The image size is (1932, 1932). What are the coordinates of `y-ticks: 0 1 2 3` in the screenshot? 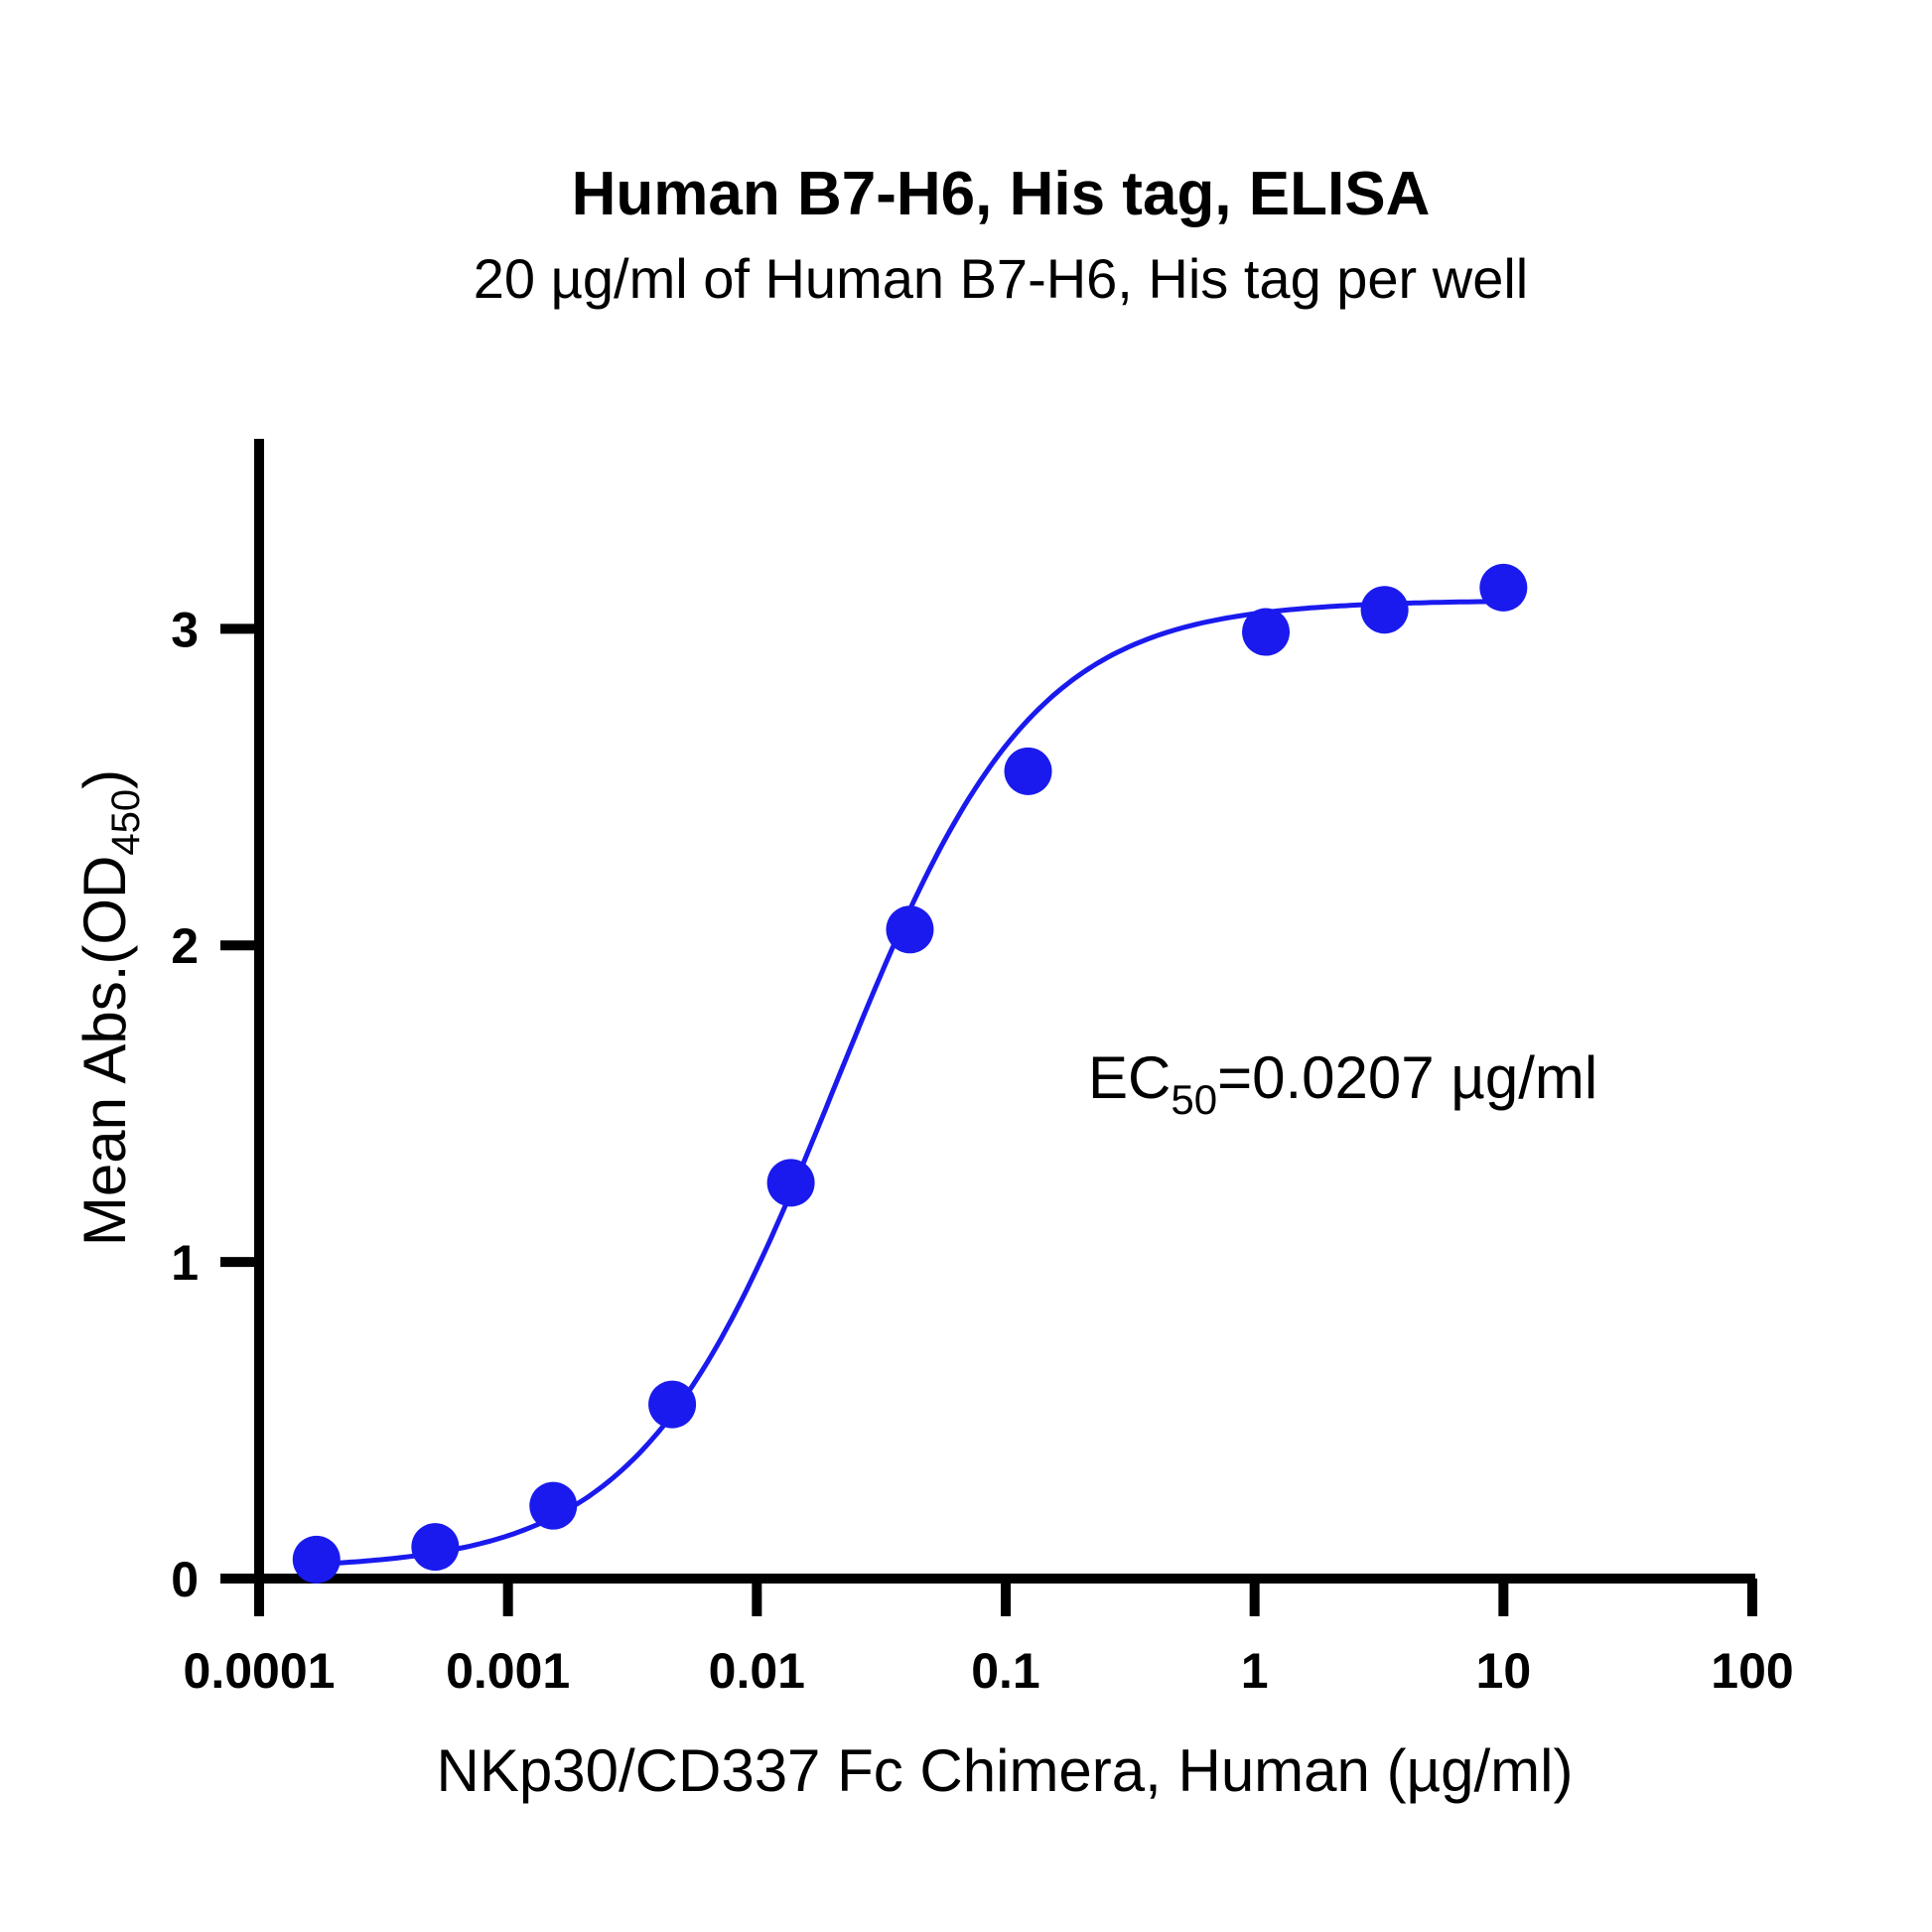 It's located at (215, 1104).